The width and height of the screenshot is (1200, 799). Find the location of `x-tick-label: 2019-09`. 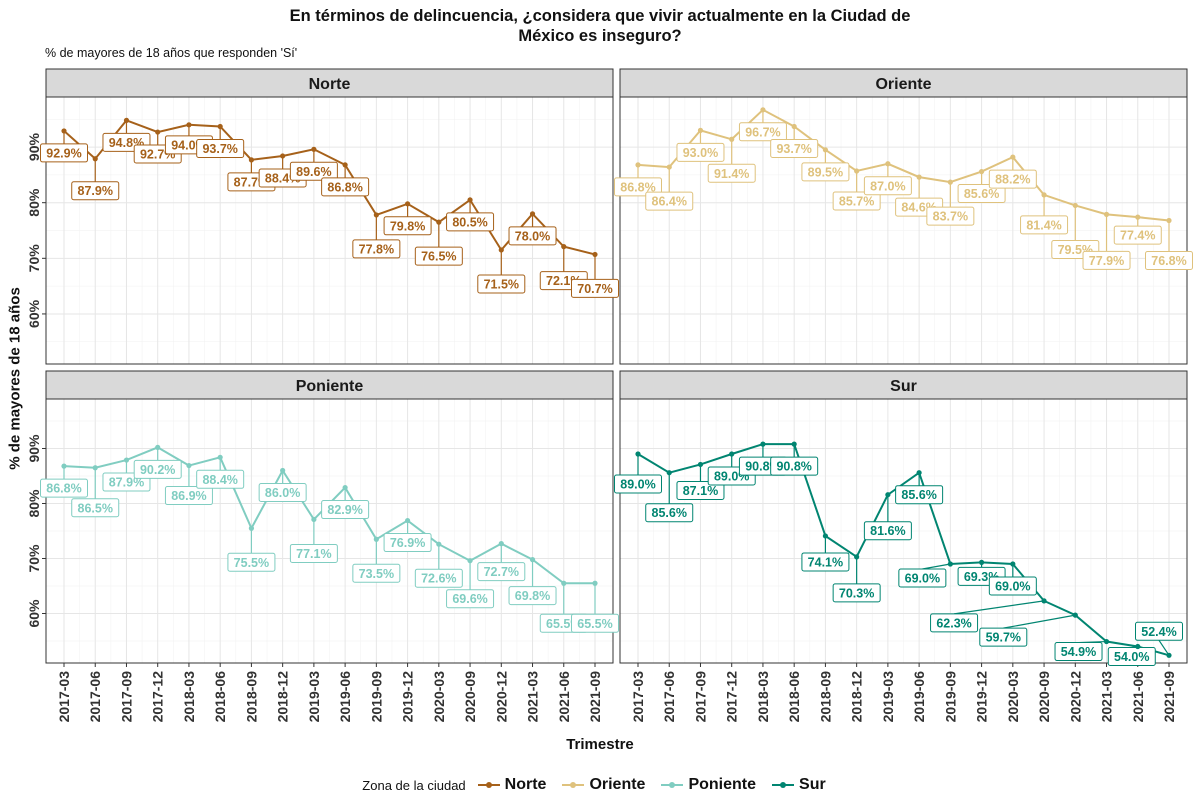

x-tick-label: 2019-09 is located at coordinates (376, 697).